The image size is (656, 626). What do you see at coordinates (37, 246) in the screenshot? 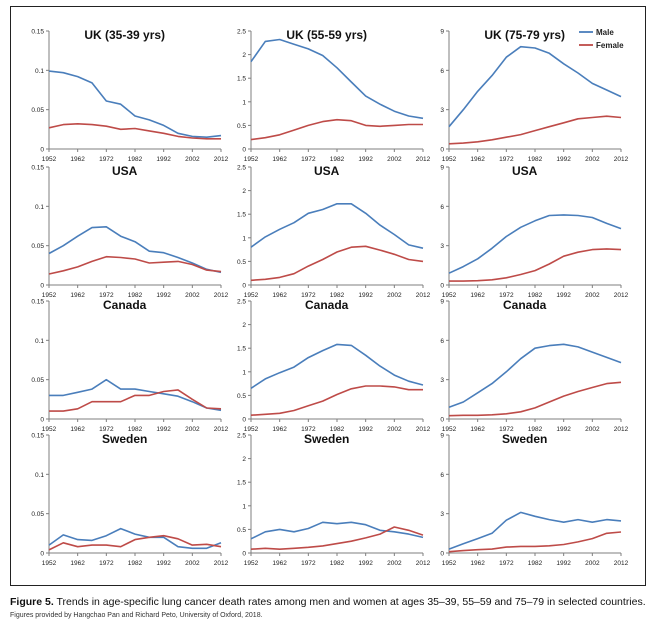
I see `y-tick-label: 0.05` at bounding box center [37, 246].